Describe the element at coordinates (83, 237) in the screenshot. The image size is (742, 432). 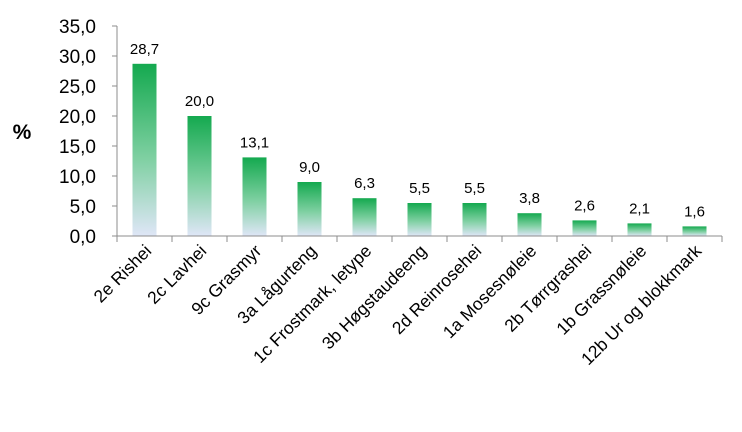
I see `y-tick-label: 0,0` at that location.